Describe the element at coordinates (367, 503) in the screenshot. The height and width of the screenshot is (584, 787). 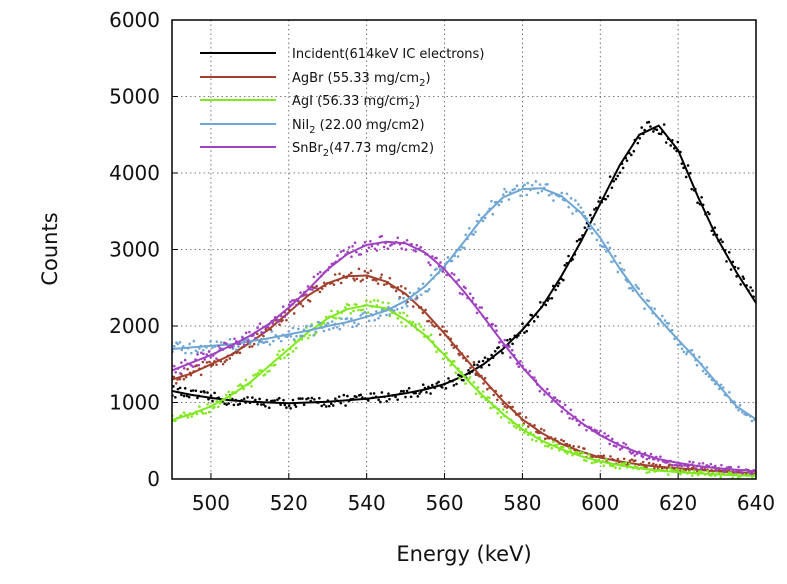
I see `x-tick-label: 540` at that location.